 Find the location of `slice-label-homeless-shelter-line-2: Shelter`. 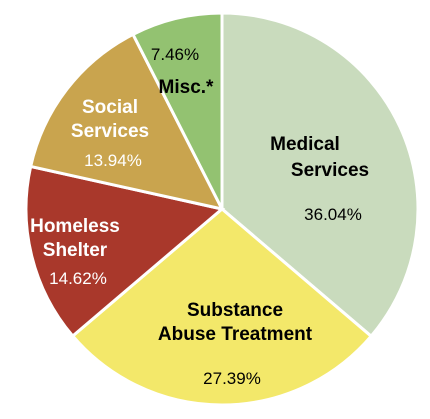

slice-label-homeless-shelter-line-2: Shelter is located at coordinates (75, 250).